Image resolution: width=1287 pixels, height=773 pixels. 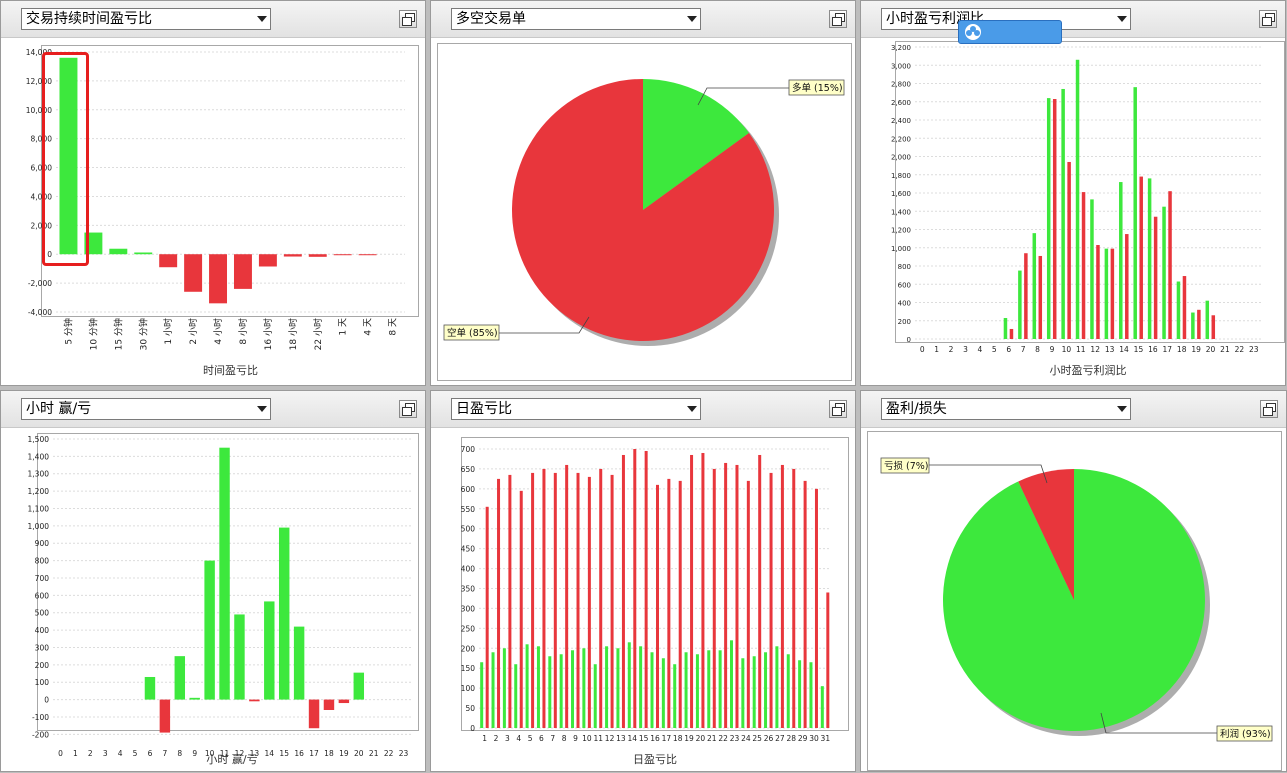 I want to click on panel-header: 多空交易单, so click(x=643, y=19).